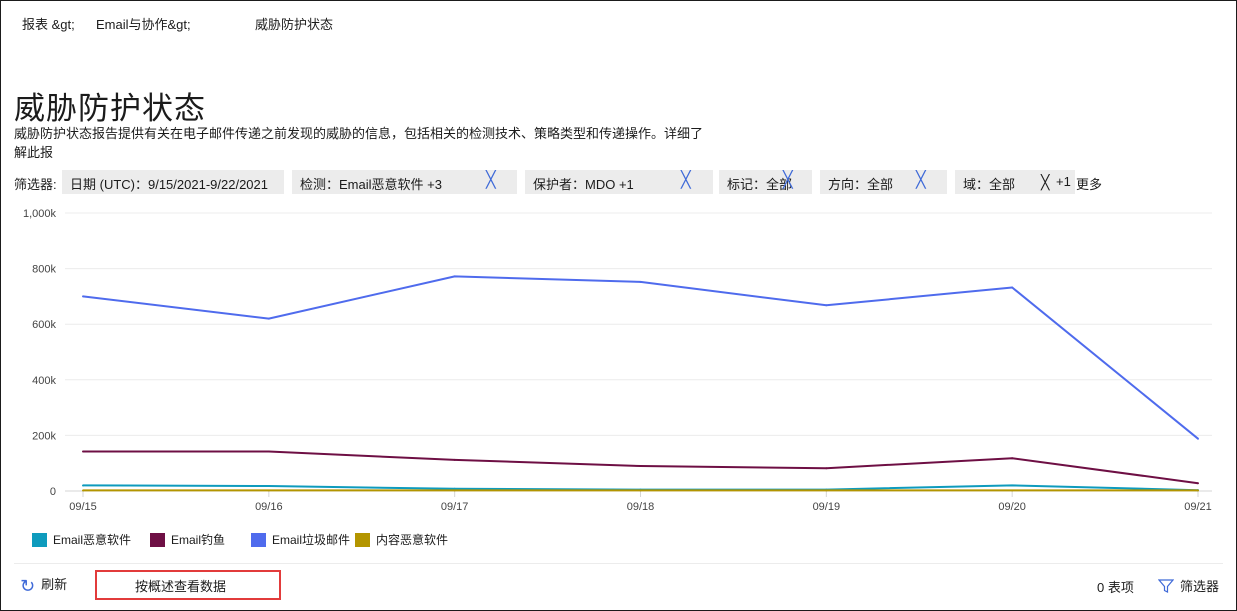 The image size is (1237, 611). I want to click on x-tick-label: 09/19, so click(827, 507).